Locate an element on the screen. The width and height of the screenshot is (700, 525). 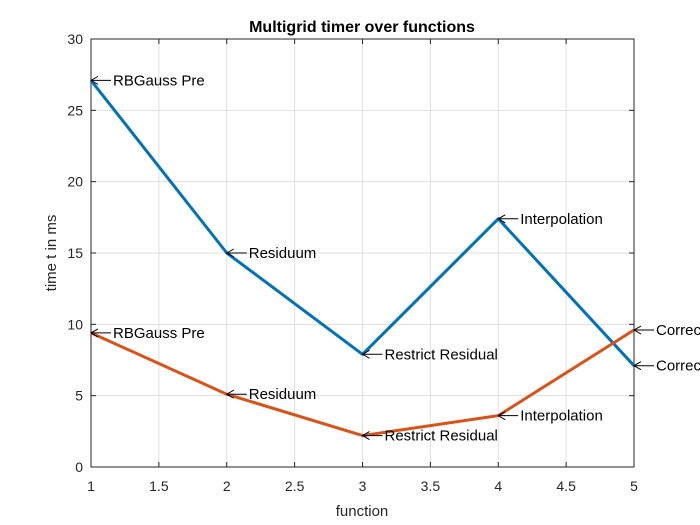
y-tick-label: 30 is located at coordinates (75, 39).